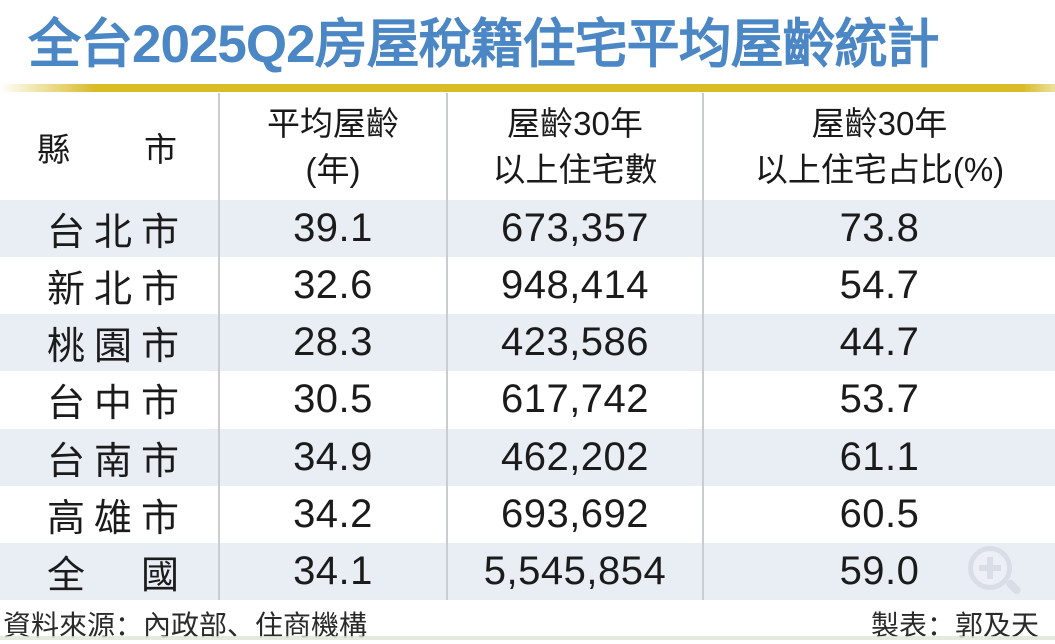 The height and width of the screenshot is (644, 1055). Describe the element at coordinates (527, 638) in the screenshot. I see `bottom-edge-strip` at that location.